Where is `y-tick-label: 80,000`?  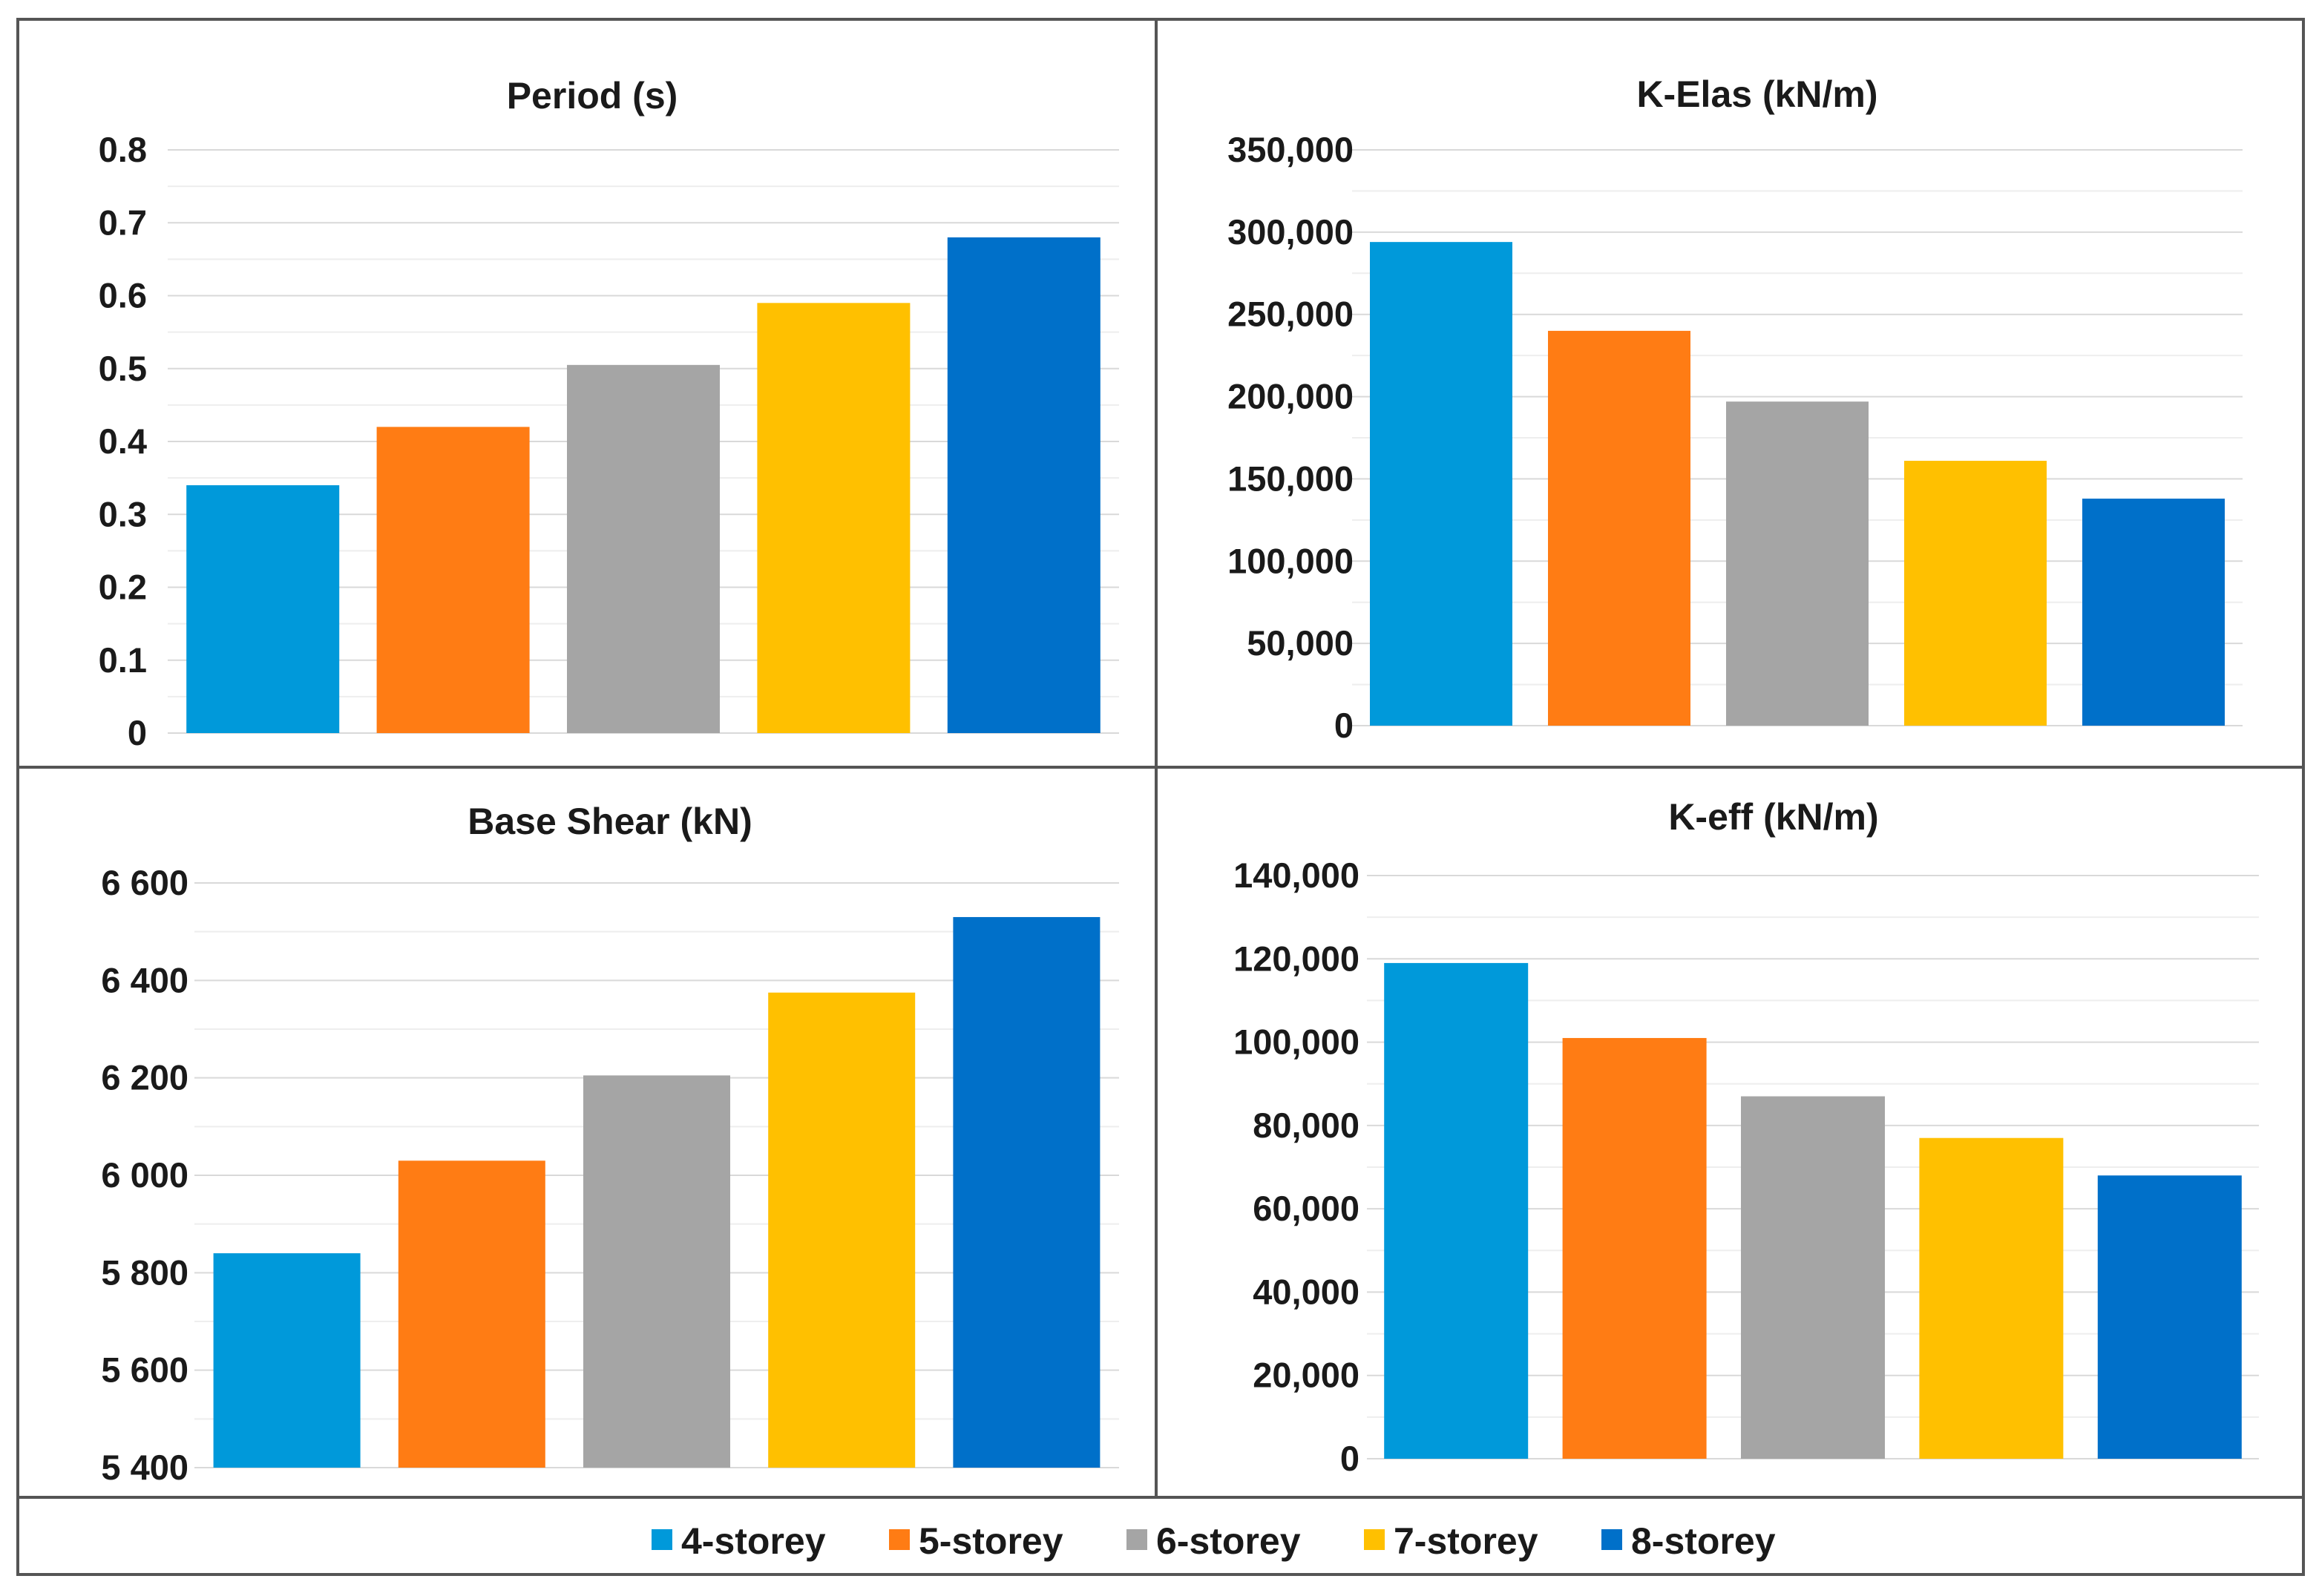
y-tick-label: 80,000 is located at coordinates (1306, 1126).